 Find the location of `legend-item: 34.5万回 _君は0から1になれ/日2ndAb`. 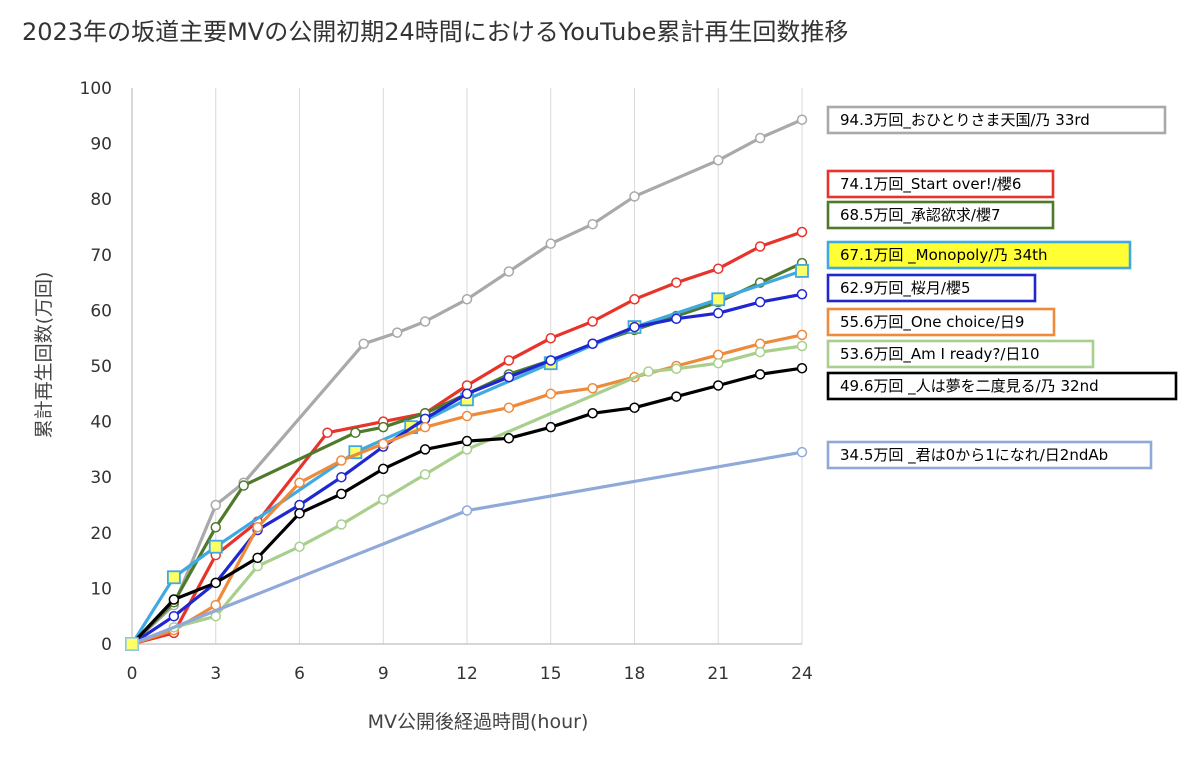

legend-item: 34.5万回 _君は0から1になれ/日2ndAb is located at coordinates (989, 455).